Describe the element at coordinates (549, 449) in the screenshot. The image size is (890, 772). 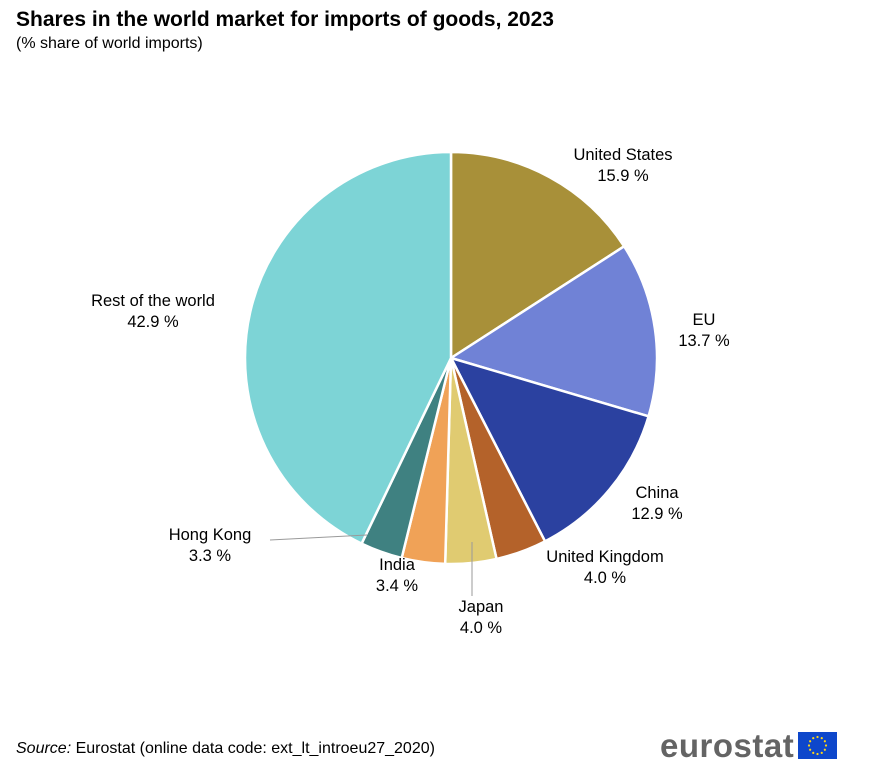
I see `pie-slice-china` at that location.